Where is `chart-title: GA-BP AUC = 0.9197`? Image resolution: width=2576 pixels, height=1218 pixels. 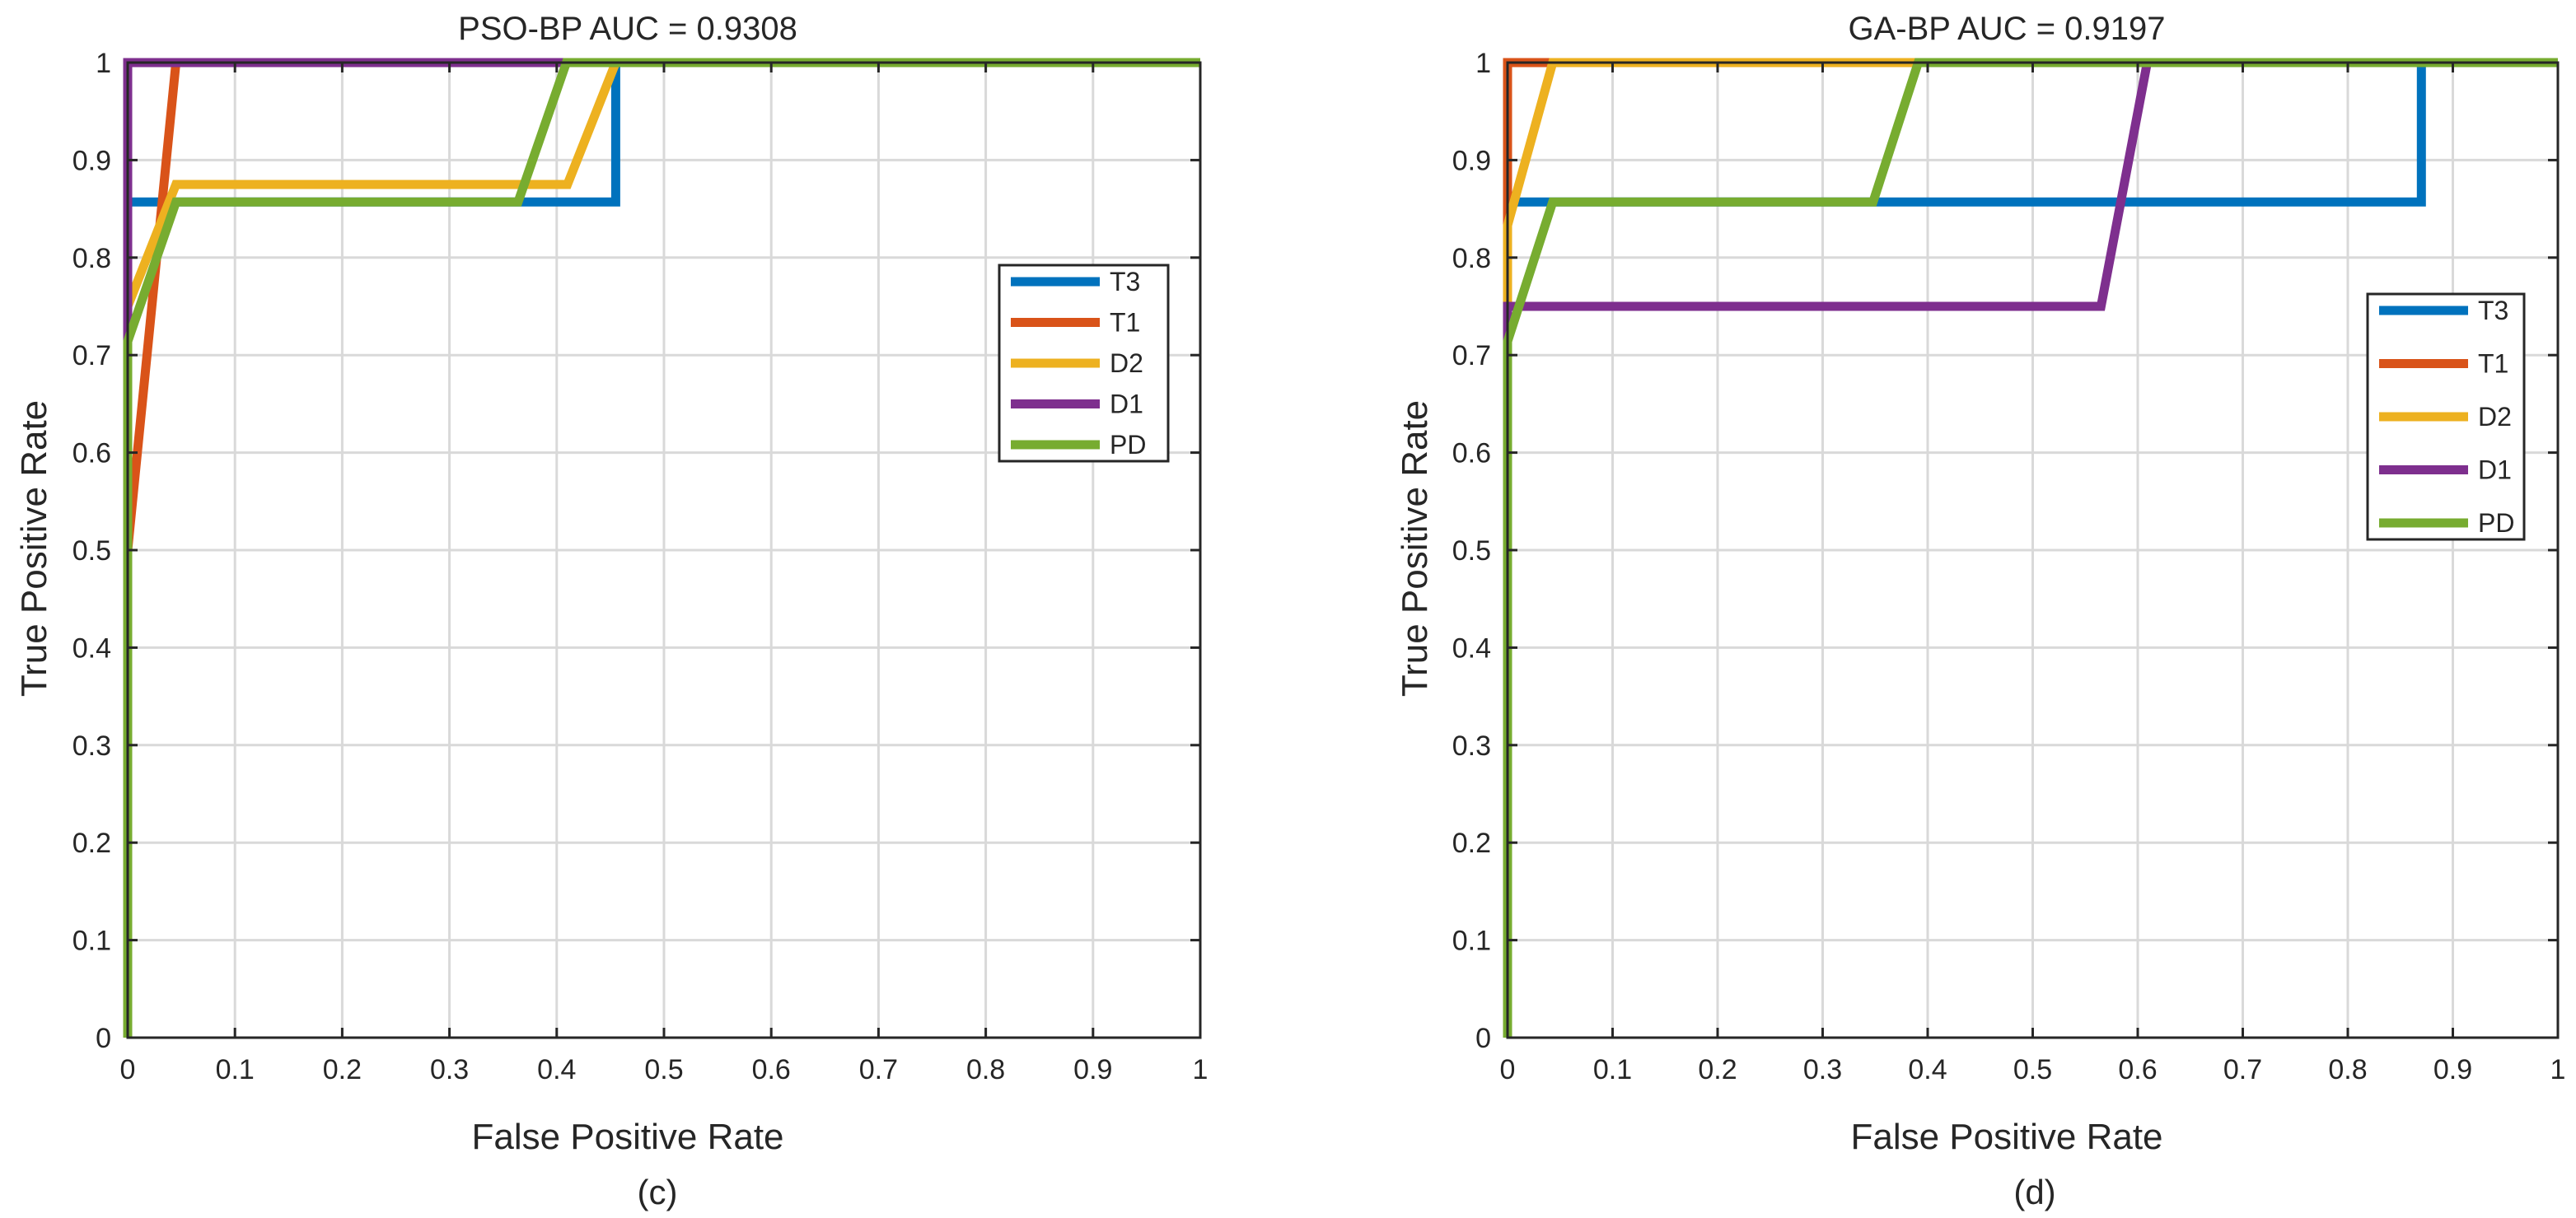
chart-title: GA-BP AUC = 0.9197 is located at coordinates (2007, 29).